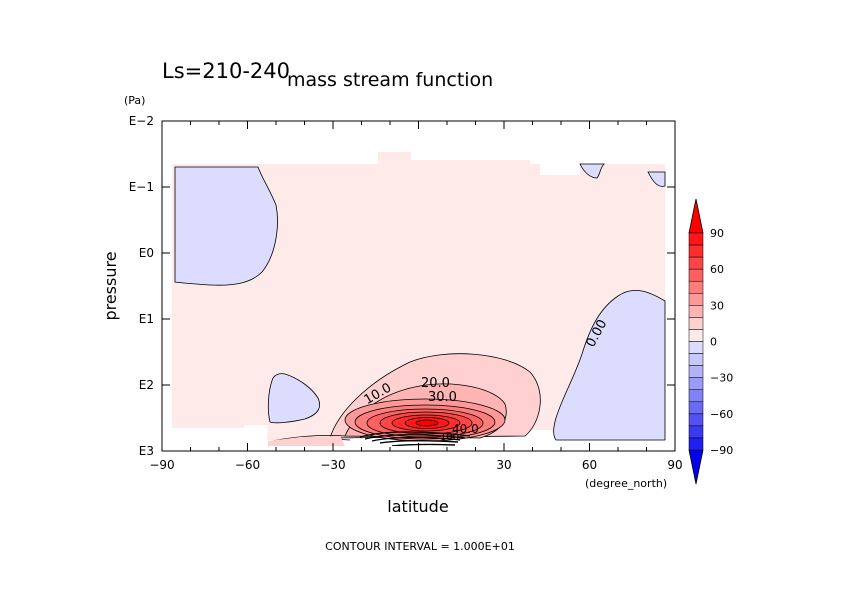 The image size is (842, 595). I want to click on contour-label-20: 20.0, so click(435, 383).